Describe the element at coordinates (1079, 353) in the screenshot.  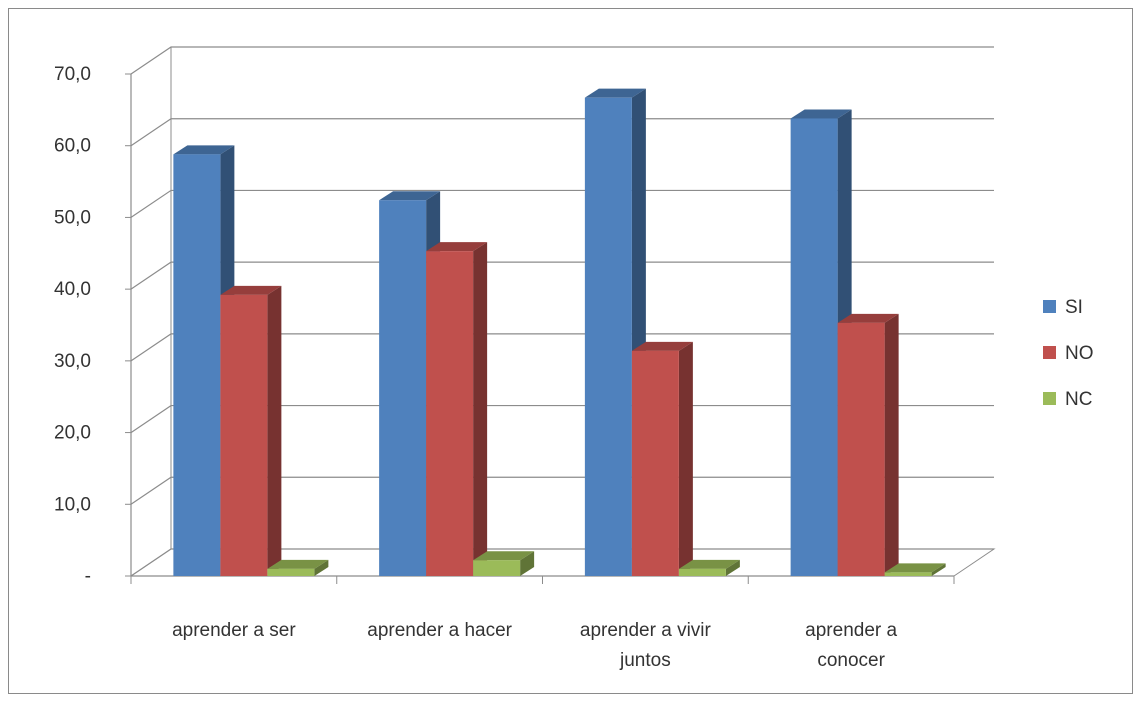
I see `legend-label: NO` at that location.